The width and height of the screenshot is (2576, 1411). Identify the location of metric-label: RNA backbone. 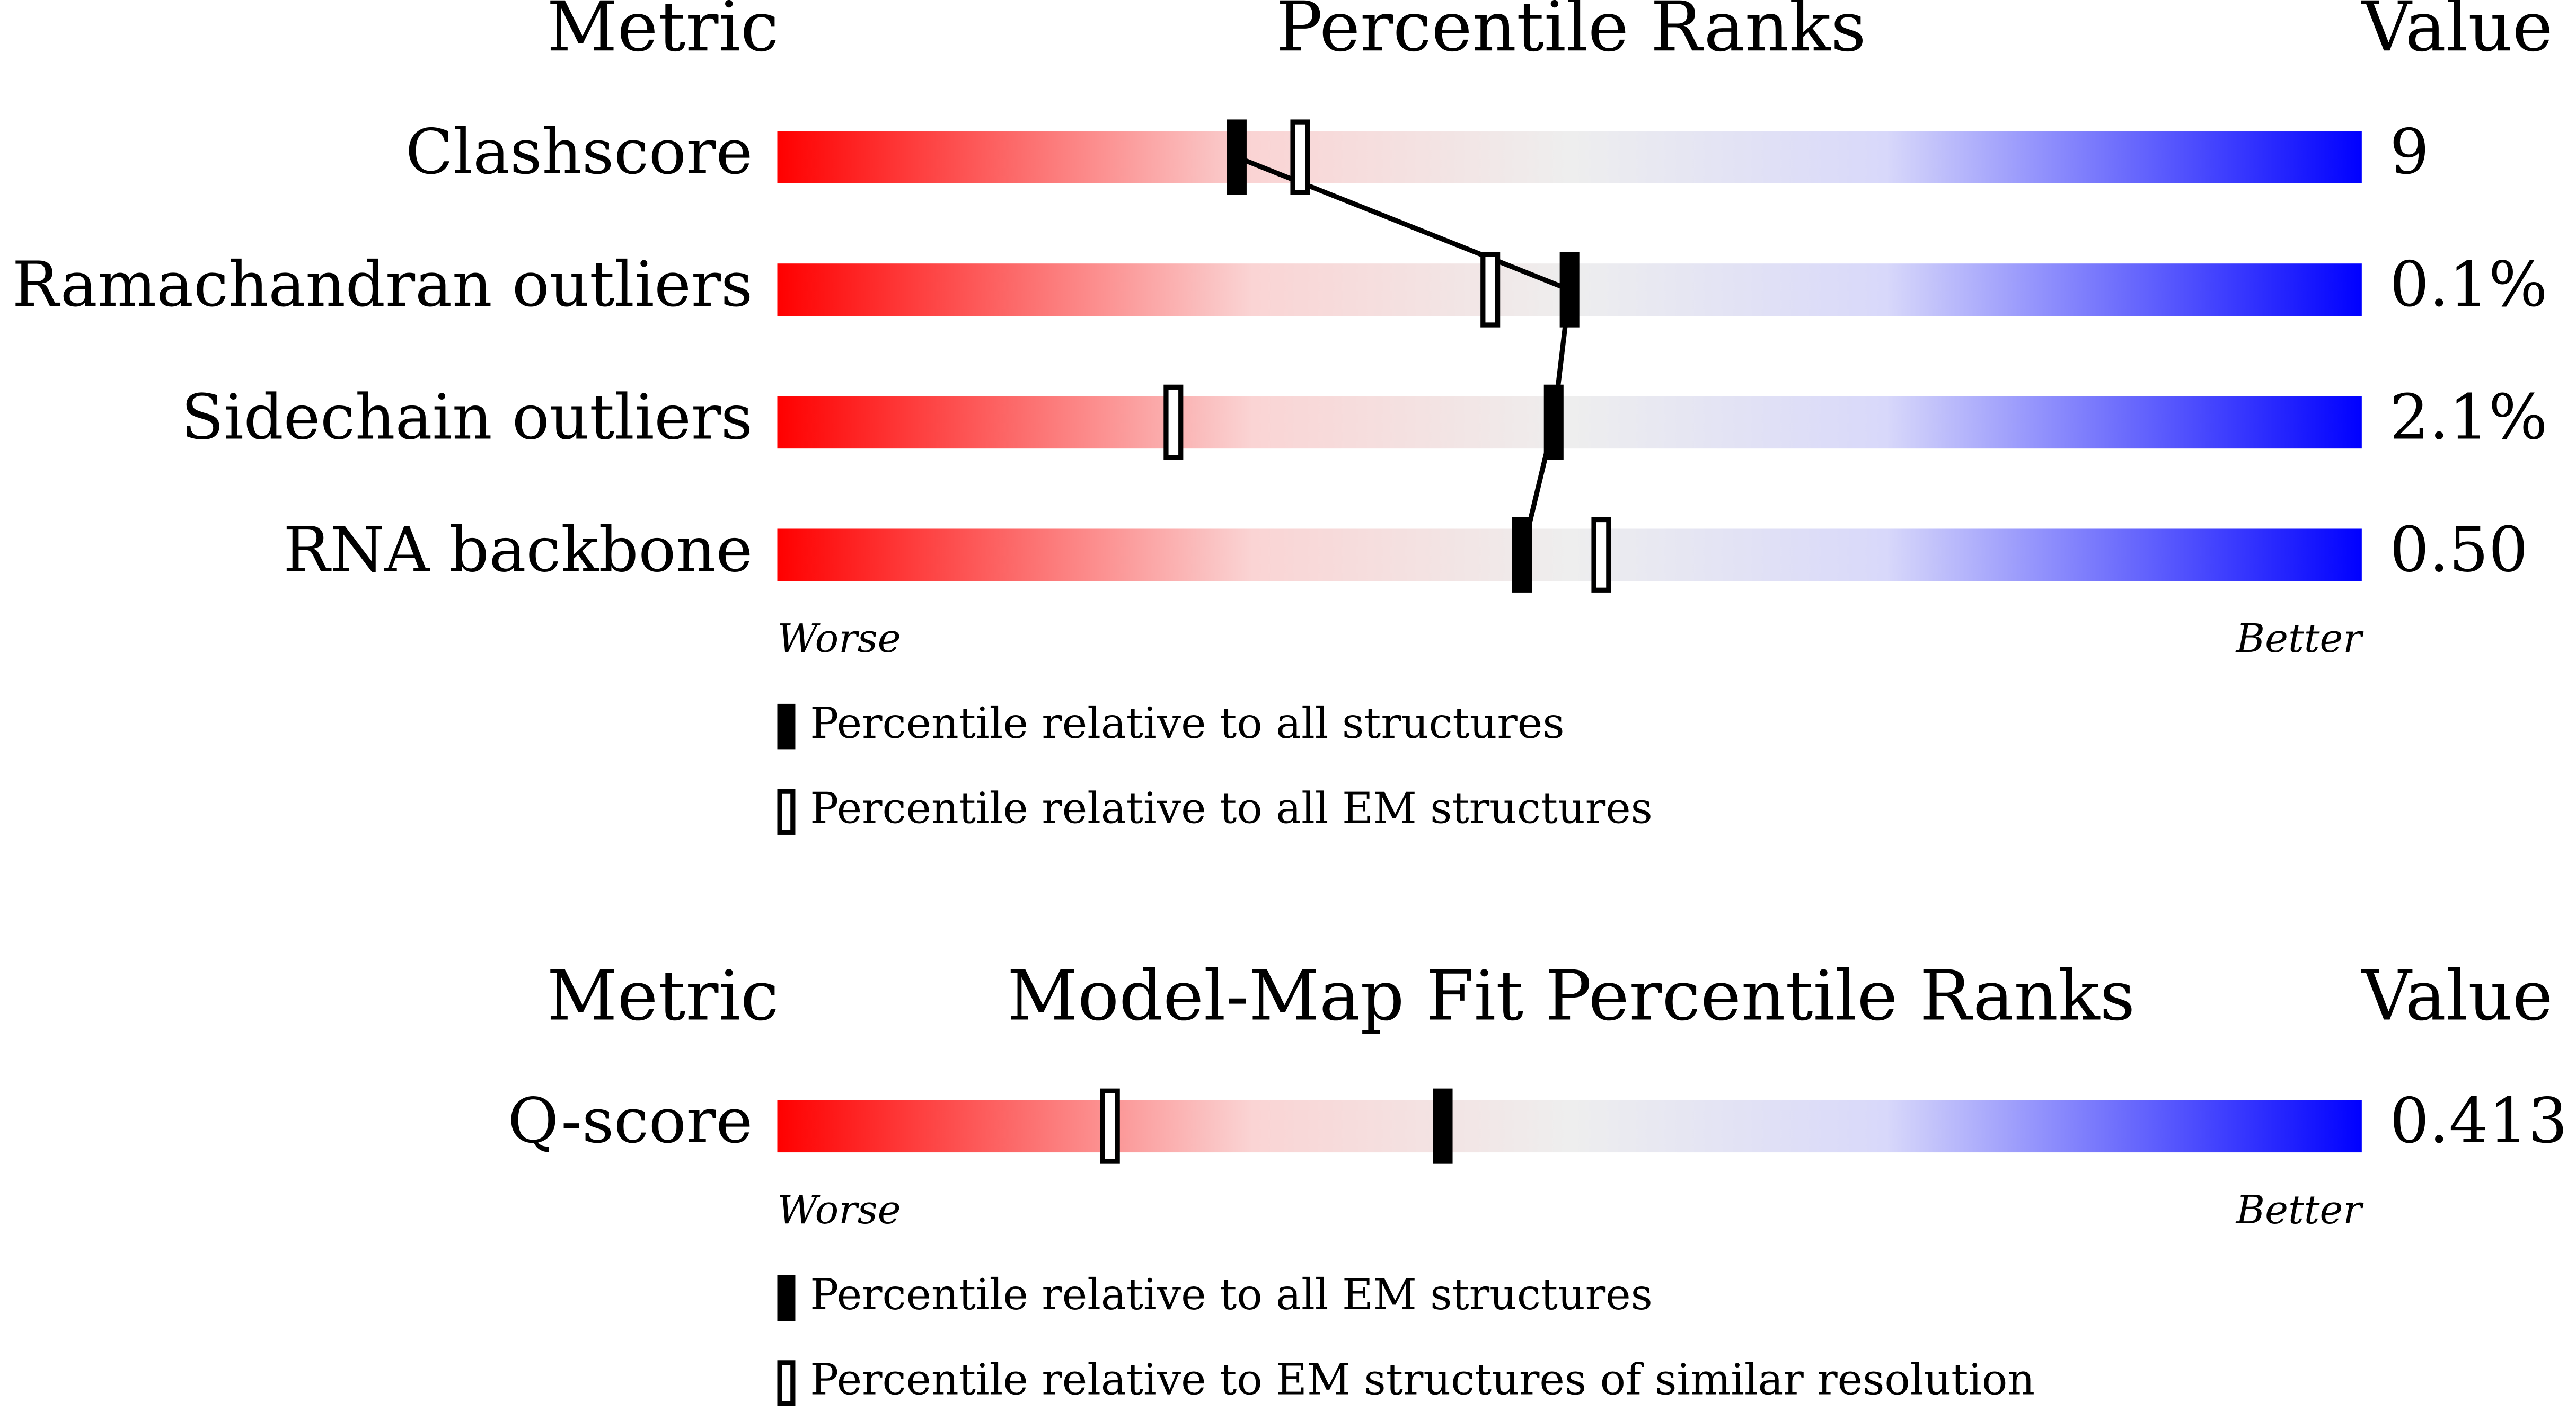
(518, 549).